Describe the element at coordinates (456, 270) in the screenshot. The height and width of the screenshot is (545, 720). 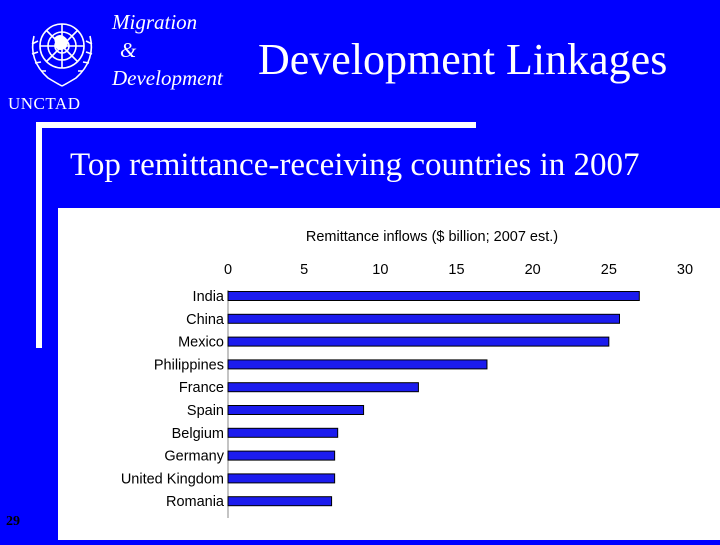
I see `x-tick-label: 15` at that location.